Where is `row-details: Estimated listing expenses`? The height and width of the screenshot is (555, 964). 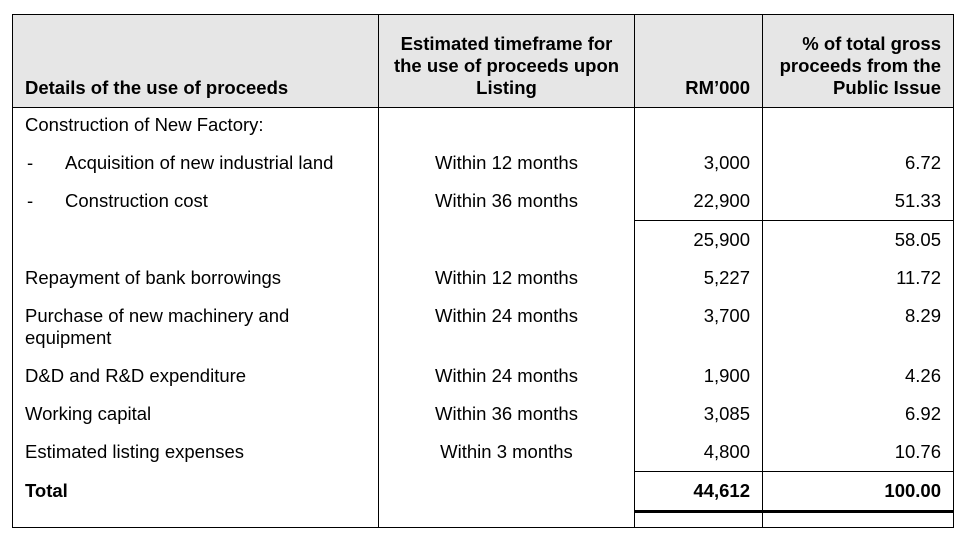 row-details: Estimated listing expenses is located at coordinates (195, 452).